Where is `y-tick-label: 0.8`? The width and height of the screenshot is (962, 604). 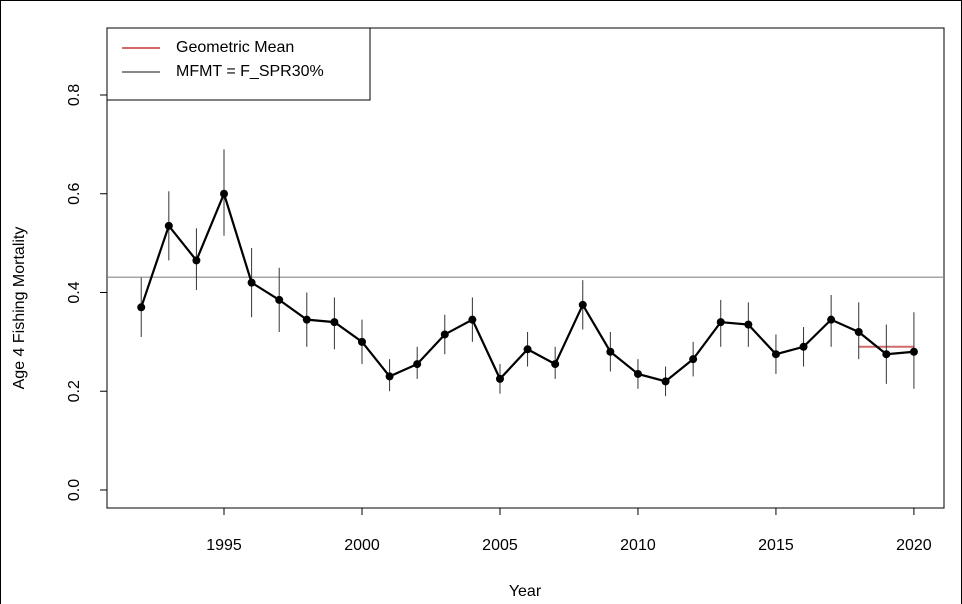 y-tick-label: 0.8 is located at coordinates (74, 95).